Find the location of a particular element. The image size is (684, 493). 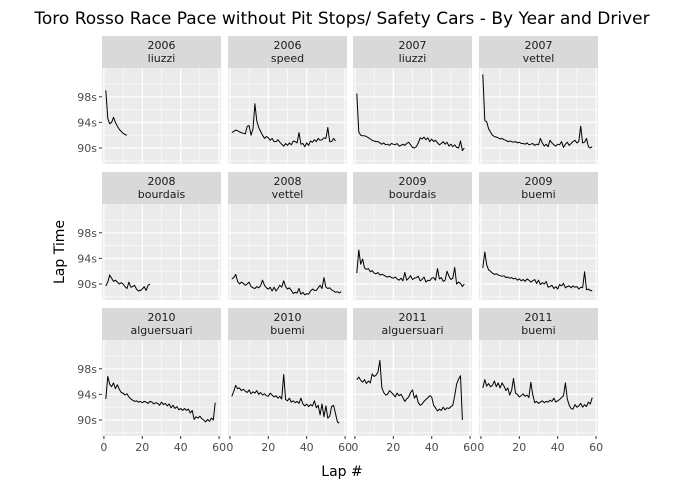

x-axis-label: Lap # is located at coordinates (341, 472).